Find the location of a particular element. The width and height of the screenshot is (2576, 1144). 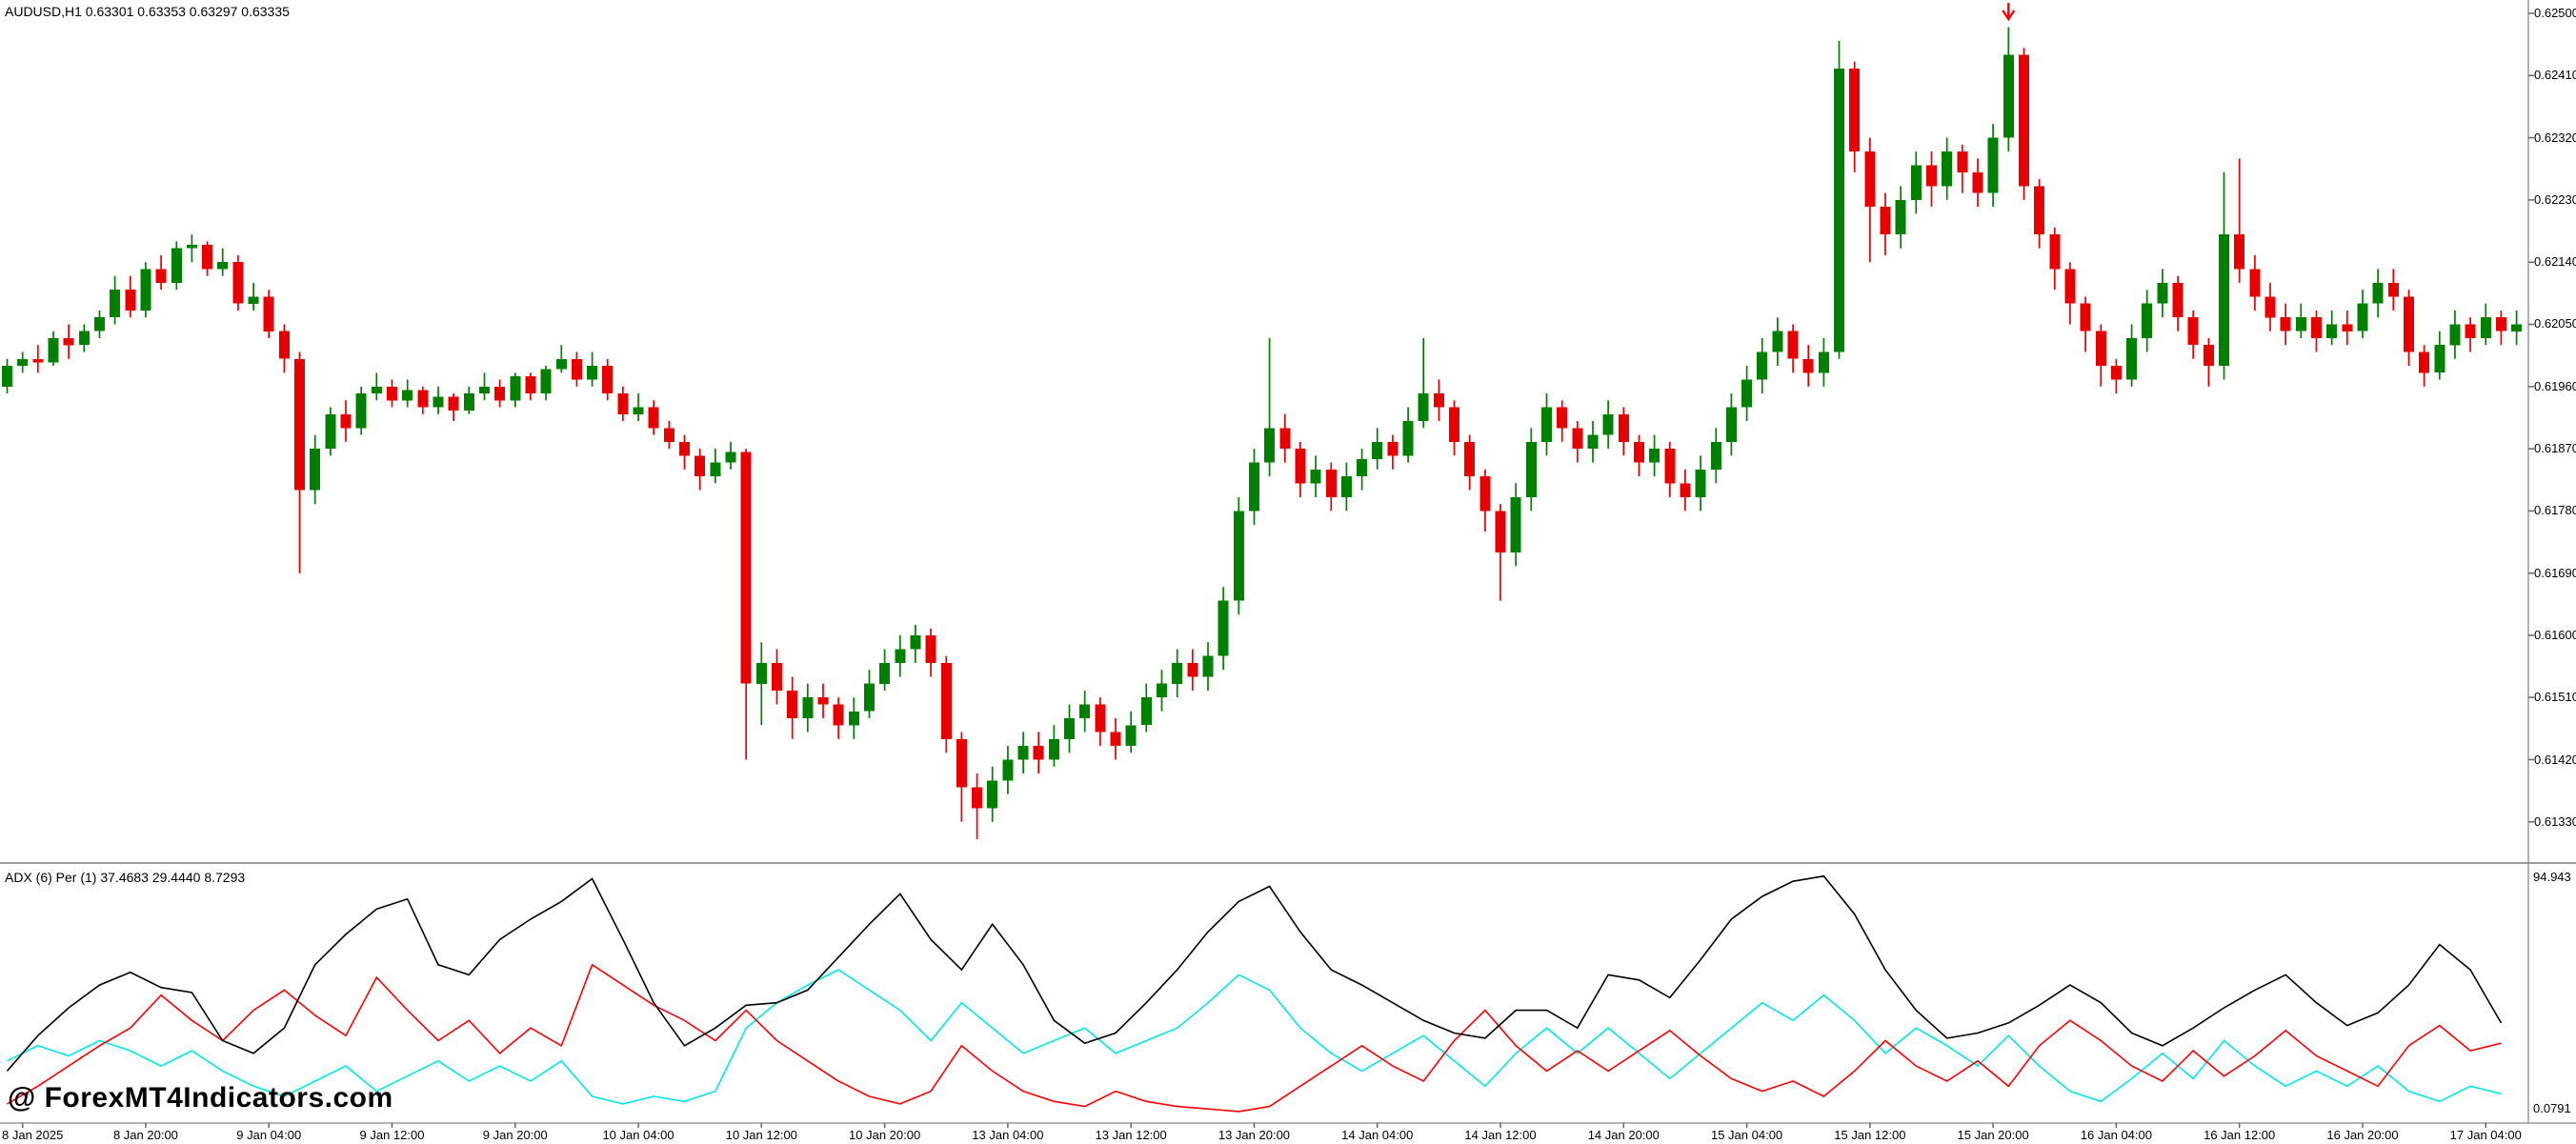

indicator-title: ADX (6) Per (1) 37.4683 29.4440 8.7293 is located at coordinates (125, 877).